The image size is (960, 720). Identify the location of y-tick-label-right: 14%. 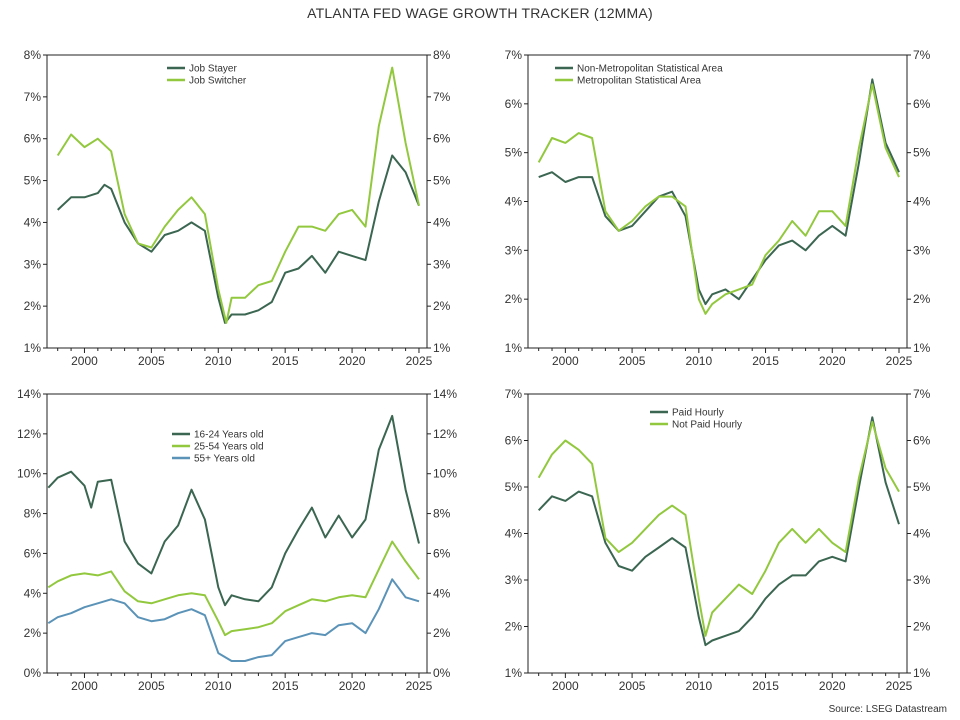
(445, 394).